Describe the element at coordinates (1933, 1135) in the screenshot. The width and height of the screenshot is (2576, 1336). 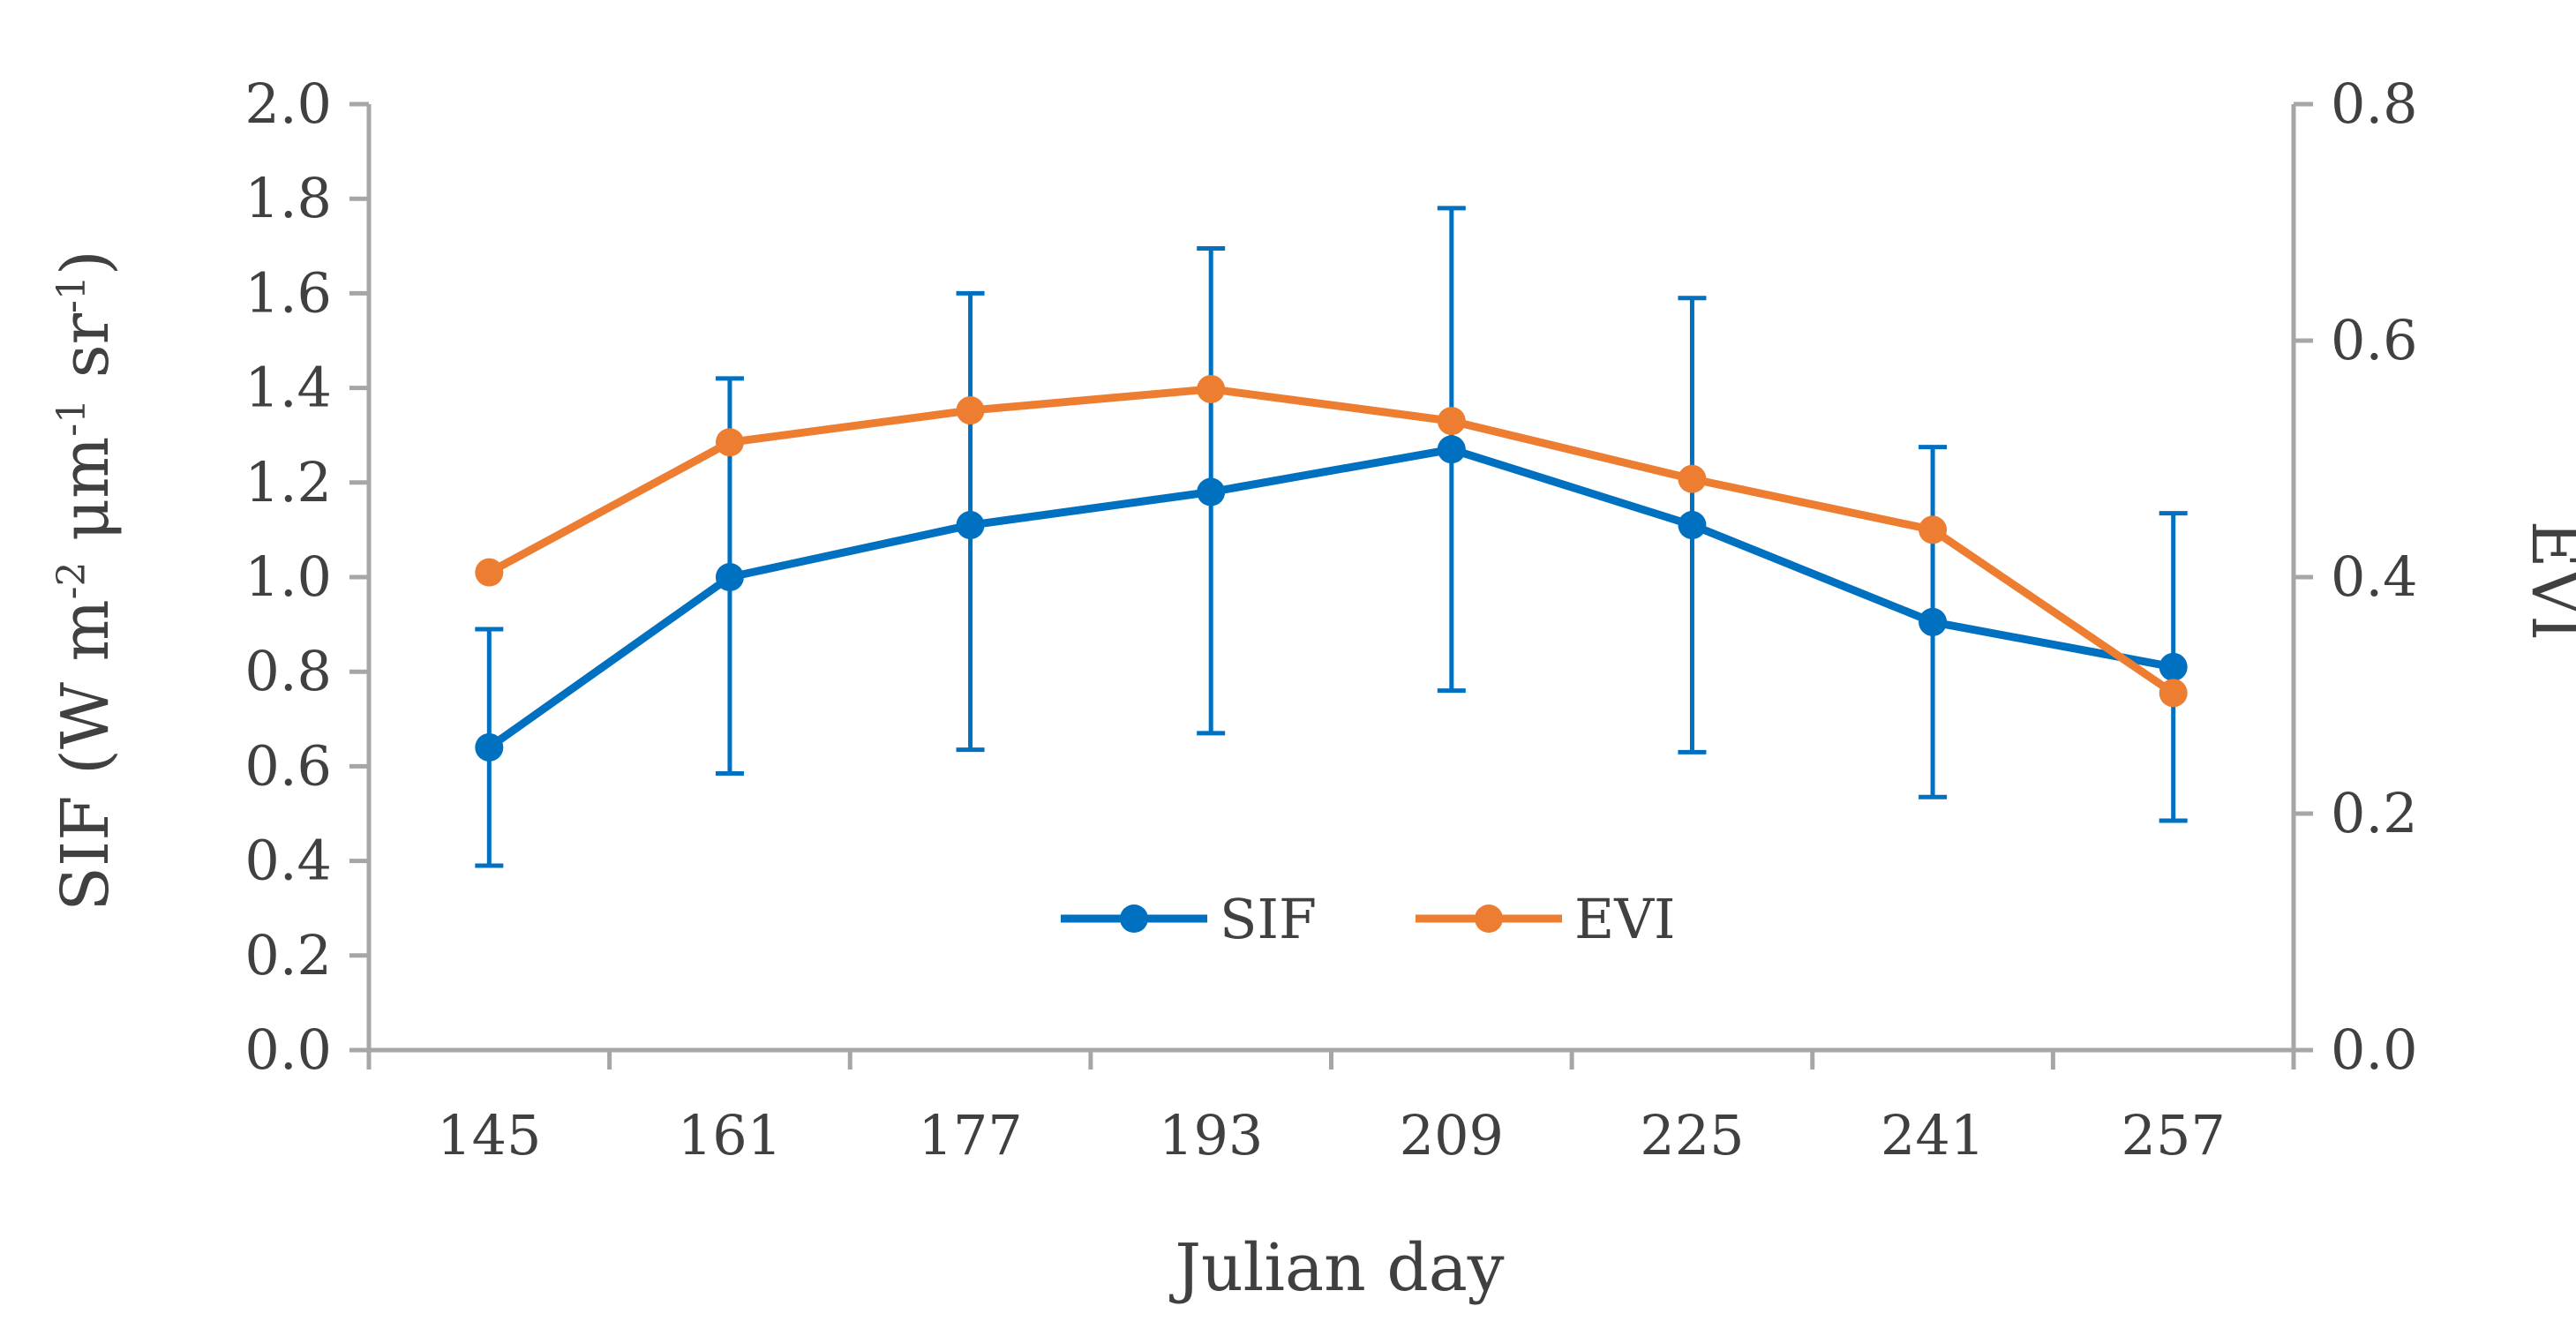
I see `x-tick-label: 241` at that location.